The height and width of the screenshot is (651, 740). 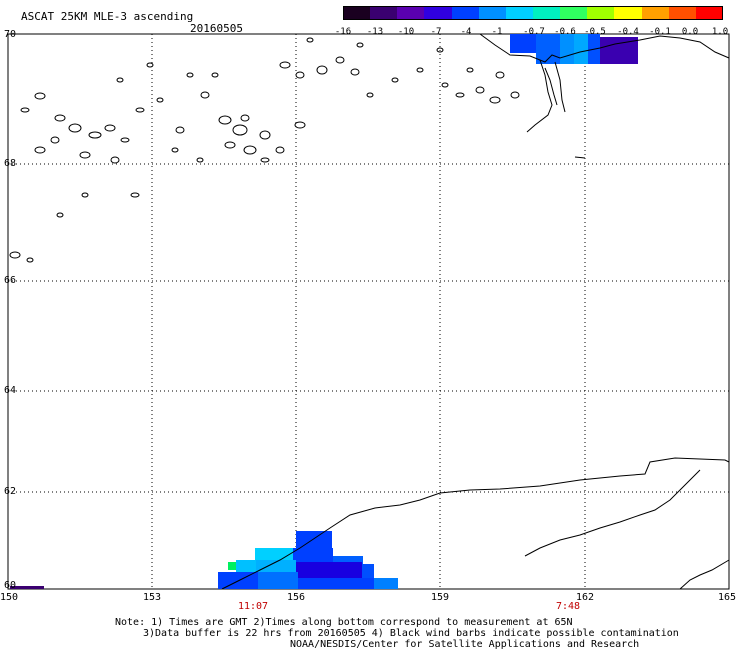 What do you see at coordinates (565, 32) in the screenshot?
I see `colorbar-label: -0.6` at bounding box center [565, 32].